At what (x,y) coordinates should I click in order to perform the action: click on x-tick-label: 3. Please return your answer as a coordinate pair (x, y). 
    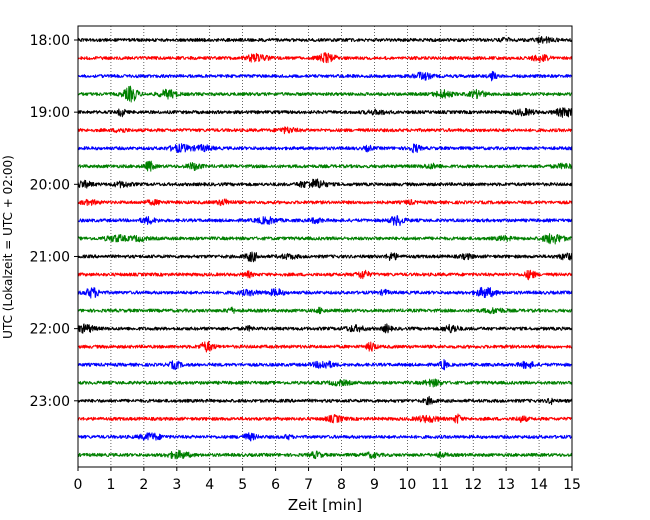
    Looking at the image, I should click on (176, 485).